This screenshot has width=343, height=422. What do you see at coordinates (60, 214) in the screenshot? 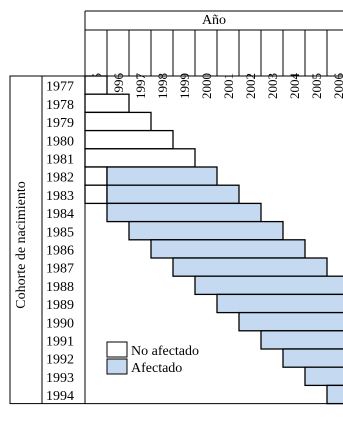
I see `cohort-label: 1984` at bounding box center [60, 214].